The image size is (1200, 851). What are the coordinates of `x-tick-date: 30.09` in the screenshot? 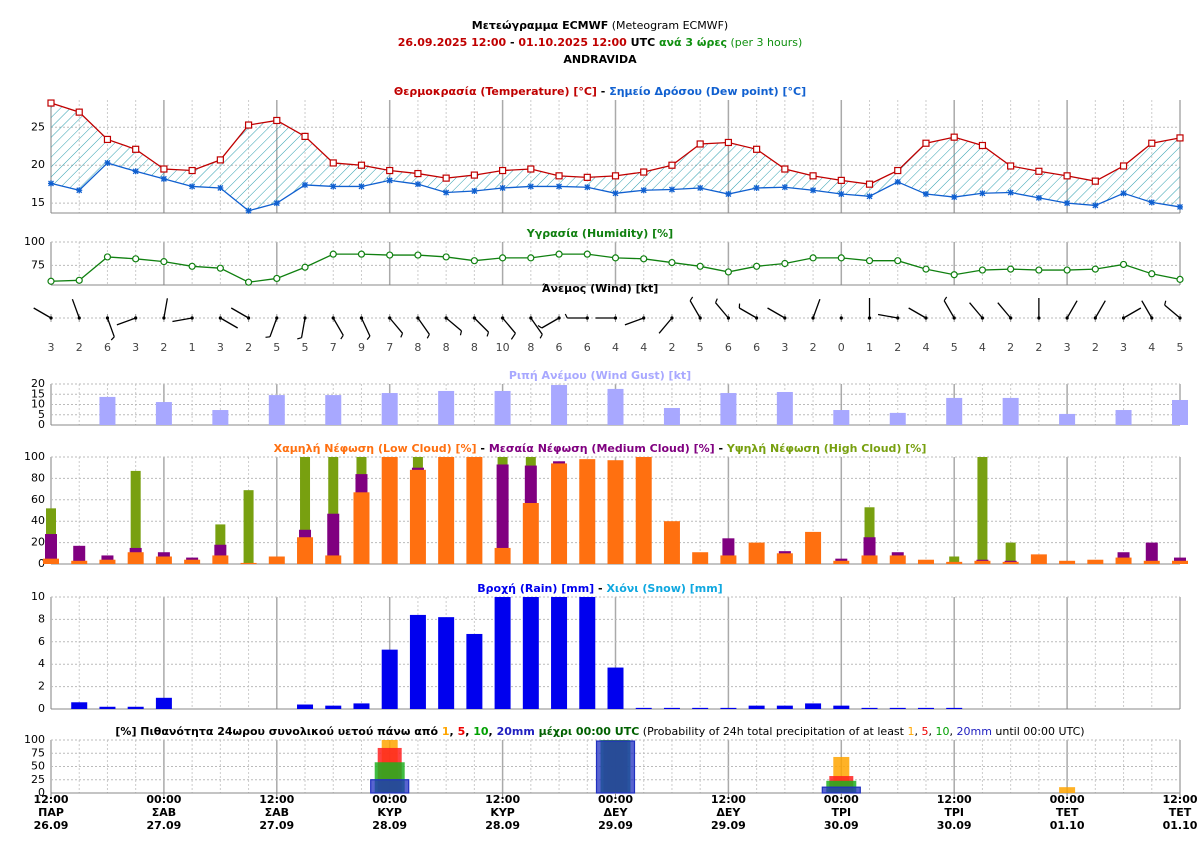 It's located at (954, 825).